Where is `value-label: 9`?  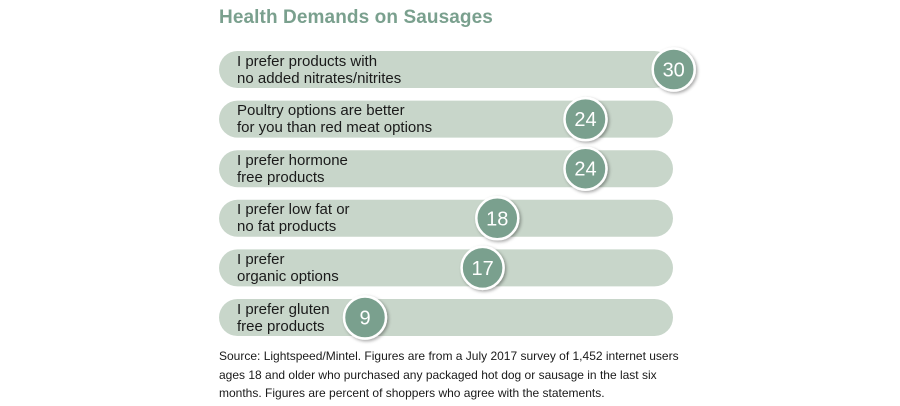
value-label: 9 is located at coordinates (364, 319).